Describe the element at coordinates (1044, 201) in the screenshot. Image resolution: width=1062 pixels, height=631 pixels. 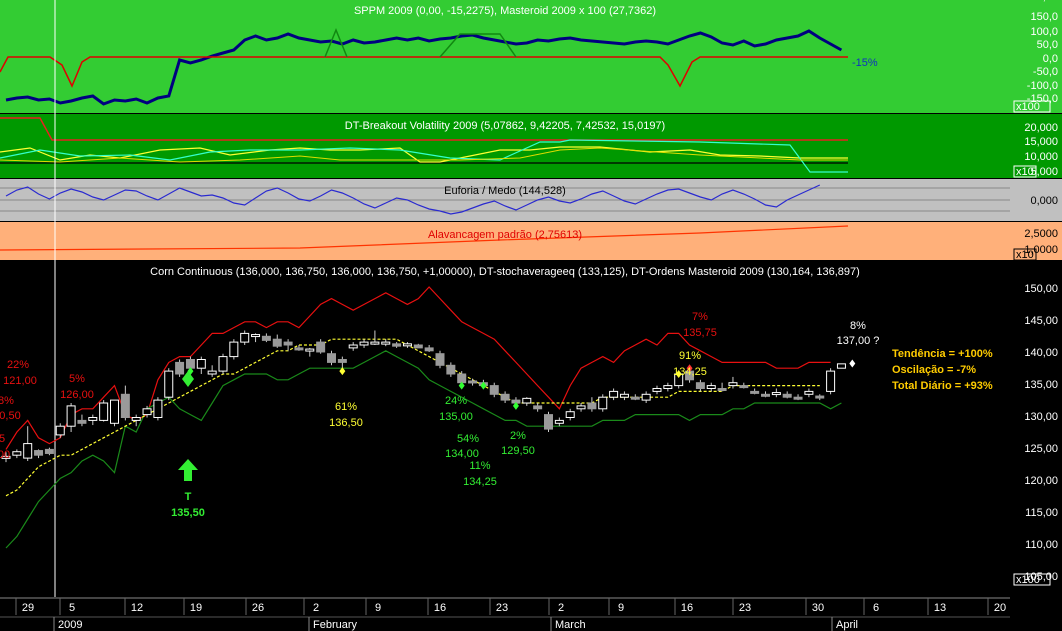
I see `euforia-tick-label: 0,000` at that location.